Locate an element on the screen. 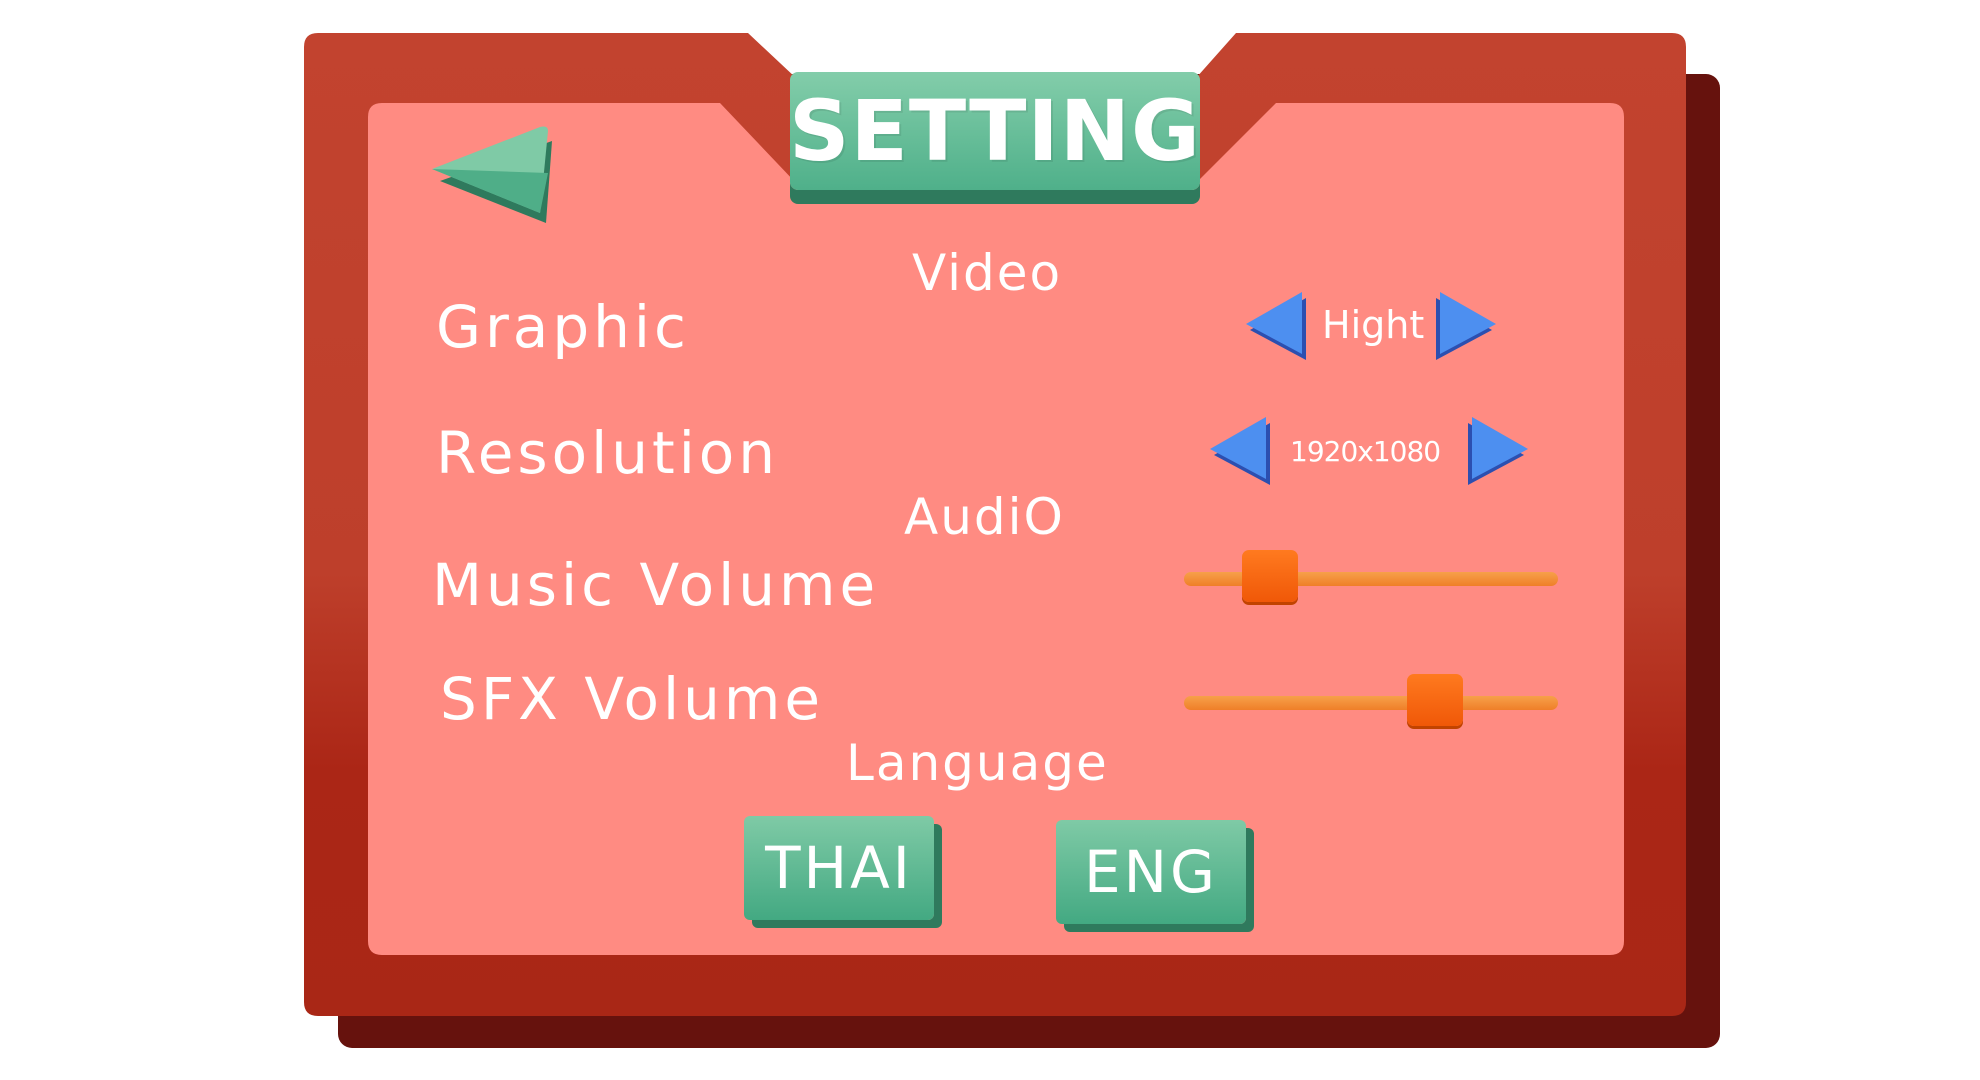 This screenshot has height=1080, width=1980. resolution-label: Resolution is located at coordinates (608, 453).